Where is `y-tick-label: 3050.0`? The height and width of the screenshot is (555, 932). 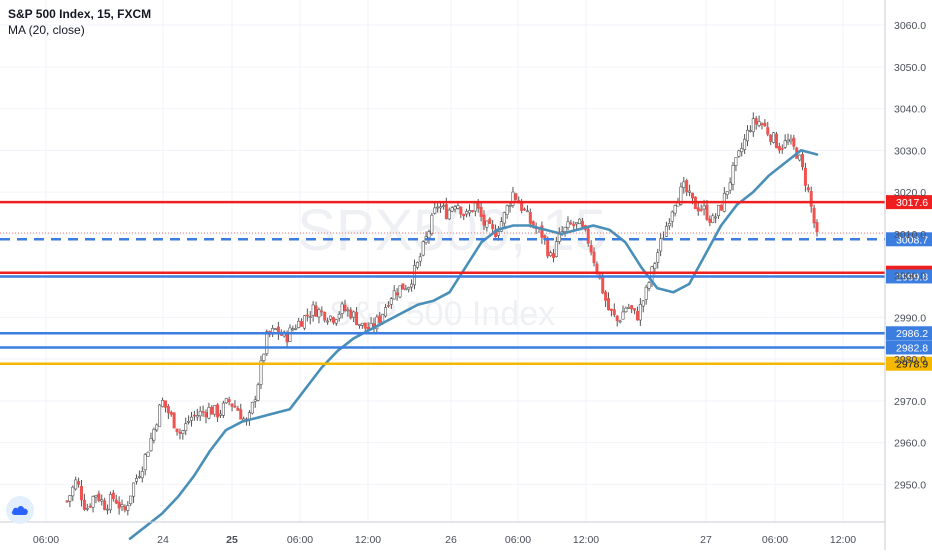
y-tick-label: 3050.0 is located at coordinates (910, 68).